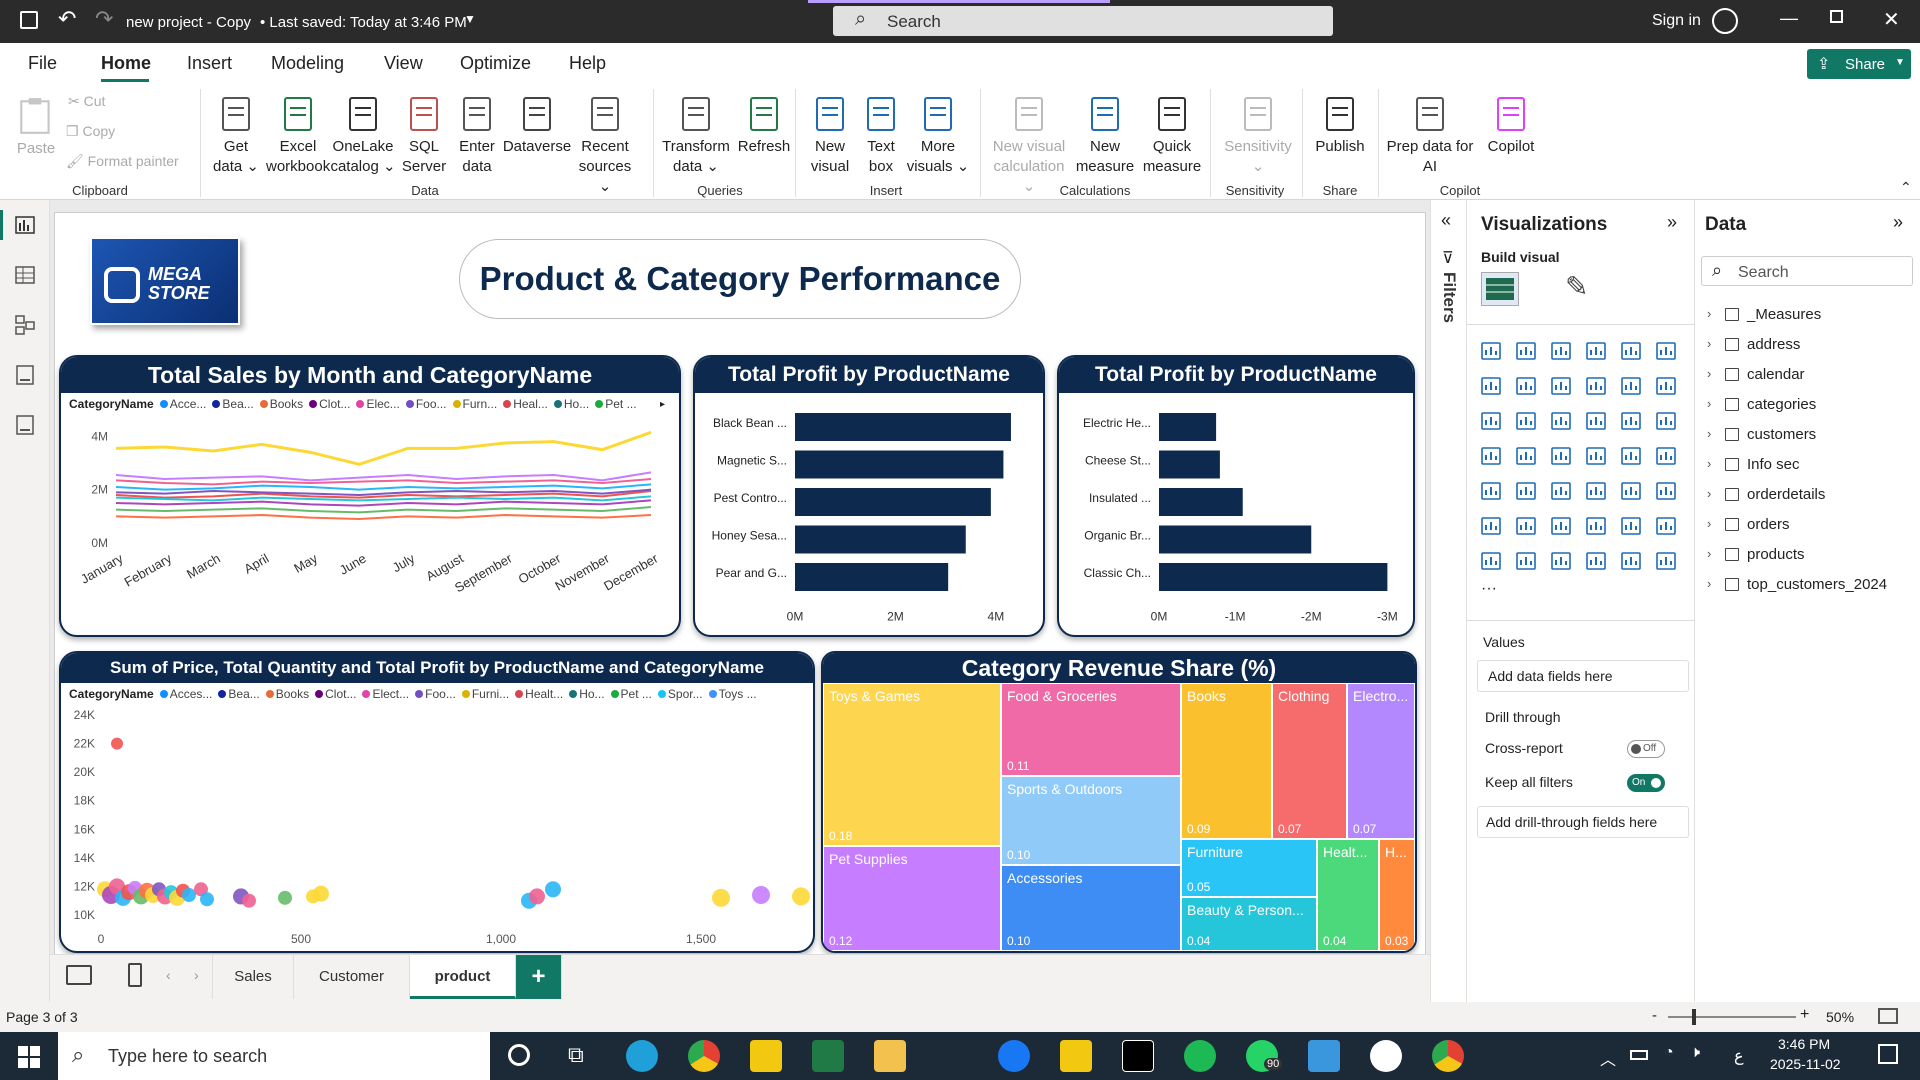  Describe the element at coordinates (253, 977) in the screenshot. I see `tab-sales: Sales` at that location.